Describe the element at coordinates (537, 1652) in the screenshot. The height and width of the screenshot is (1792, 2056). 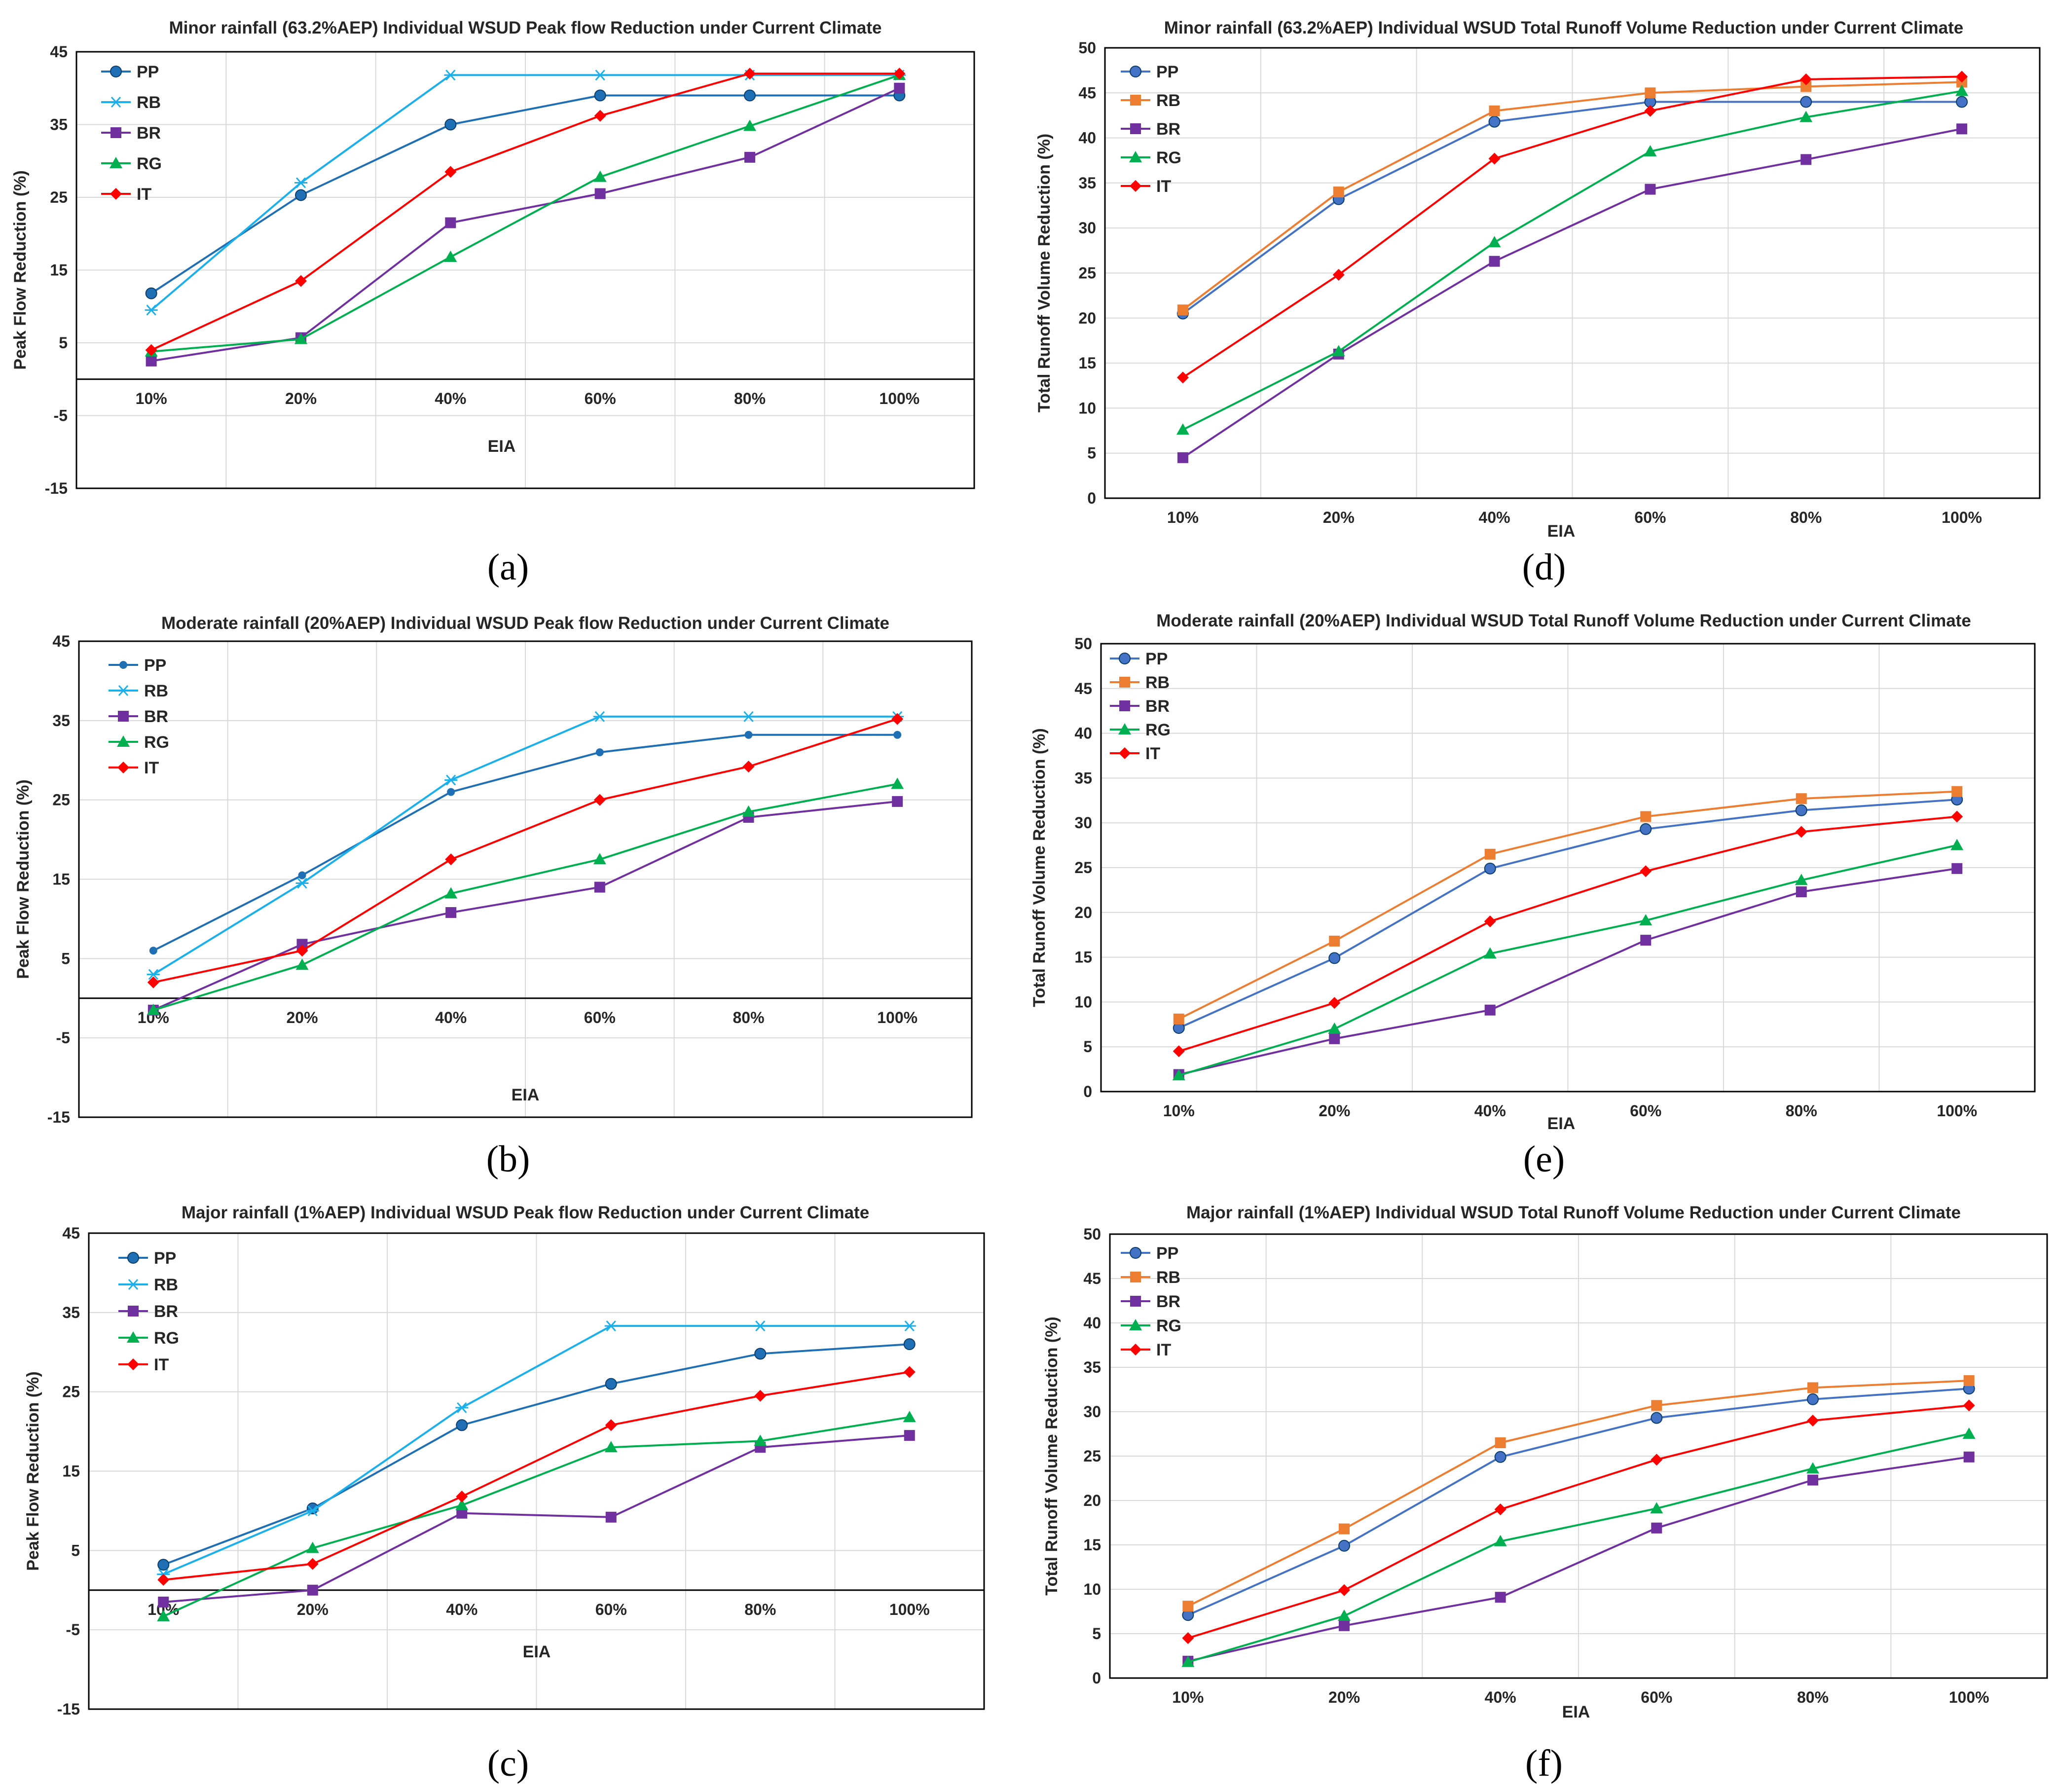
I see `x-axis-label: EIA` at that location.